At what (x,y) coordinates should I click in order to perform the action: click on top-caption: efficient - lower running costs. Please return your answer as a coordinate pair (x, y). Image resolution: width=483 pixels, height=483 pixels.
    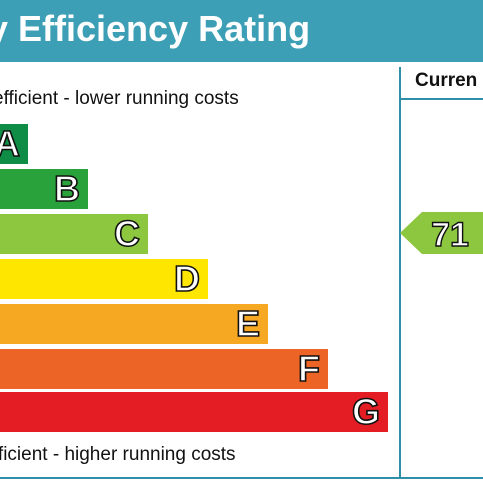
    Looking at the image, I should click on (119, 98).